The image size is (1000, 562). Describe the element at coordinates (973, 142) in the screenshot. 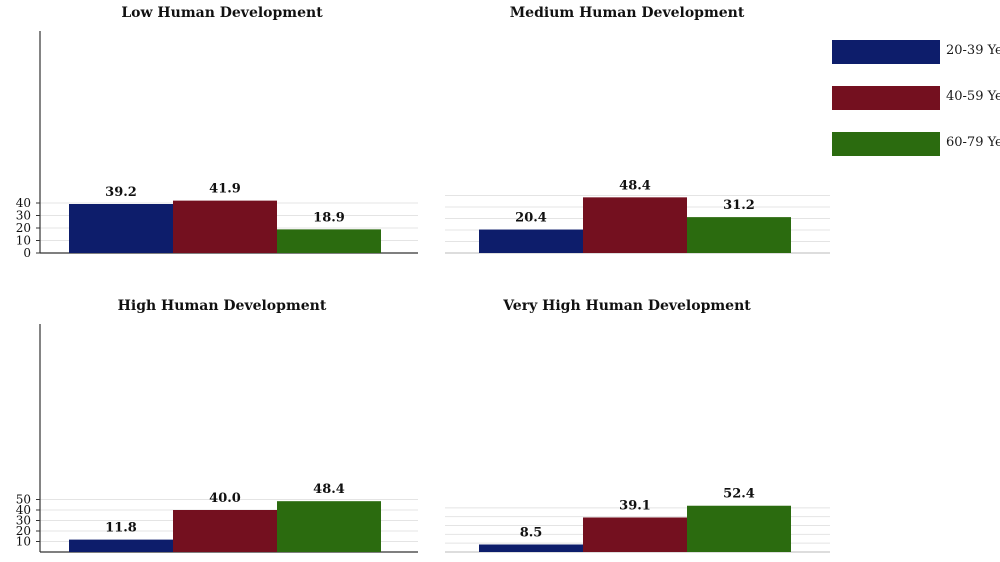

I see `legend-label-60-79: 60-79 Year` at that location.